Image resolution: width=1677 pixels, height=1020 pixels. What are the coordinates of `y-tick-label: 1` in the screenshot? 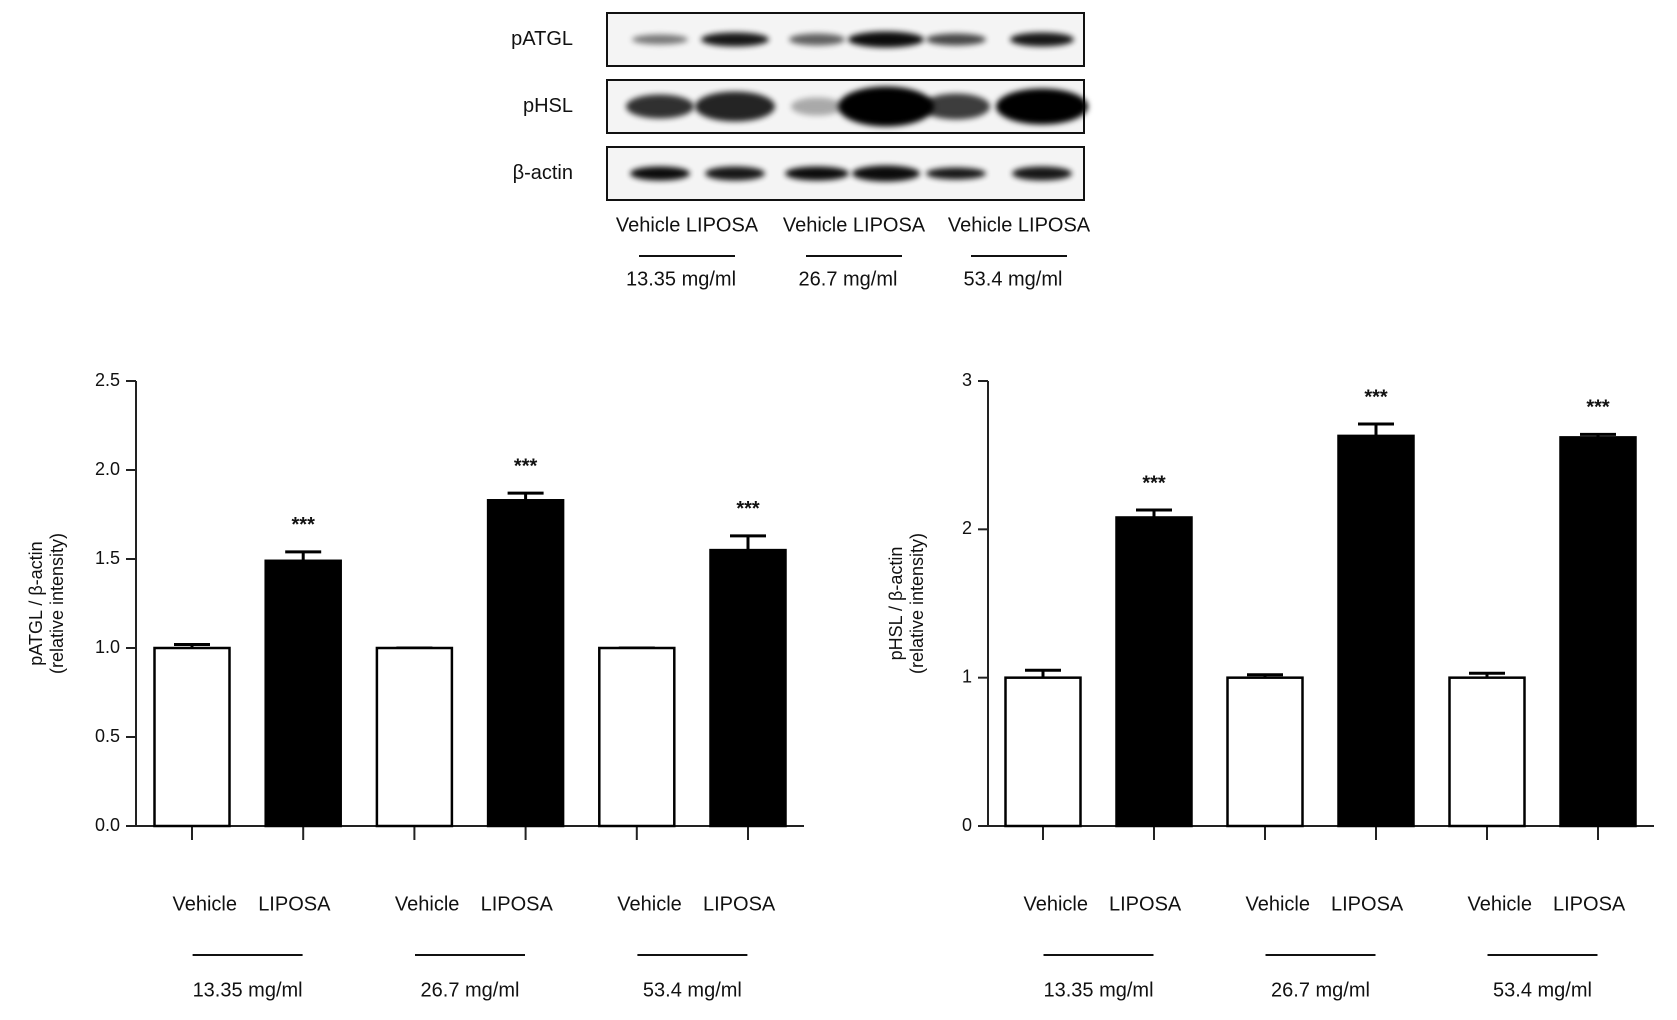 It's located at (967, 676).